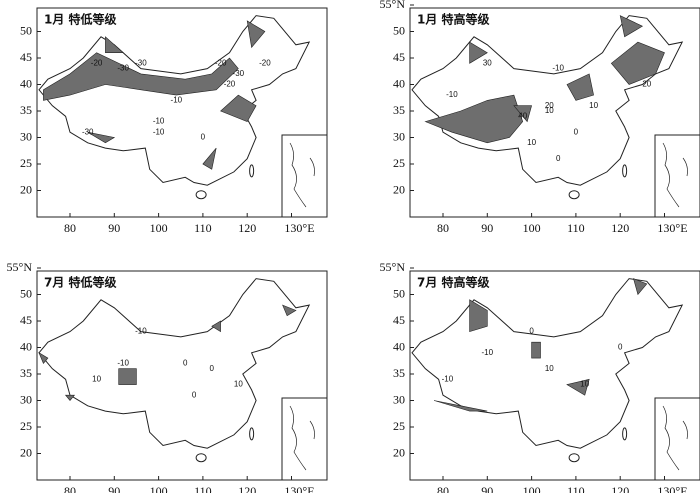  I want to click on panel-title: 1月 特低等级, so click(80, 19).